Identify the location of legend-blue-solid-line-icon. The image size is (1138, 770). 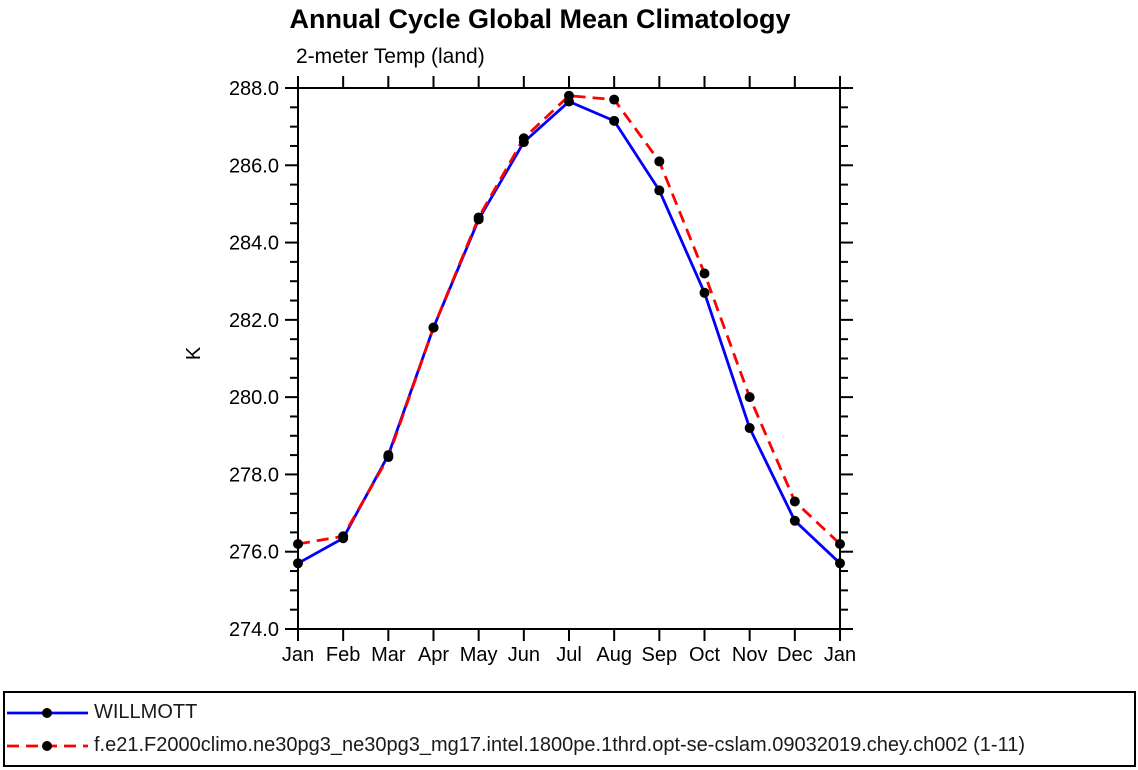
(47, 712).